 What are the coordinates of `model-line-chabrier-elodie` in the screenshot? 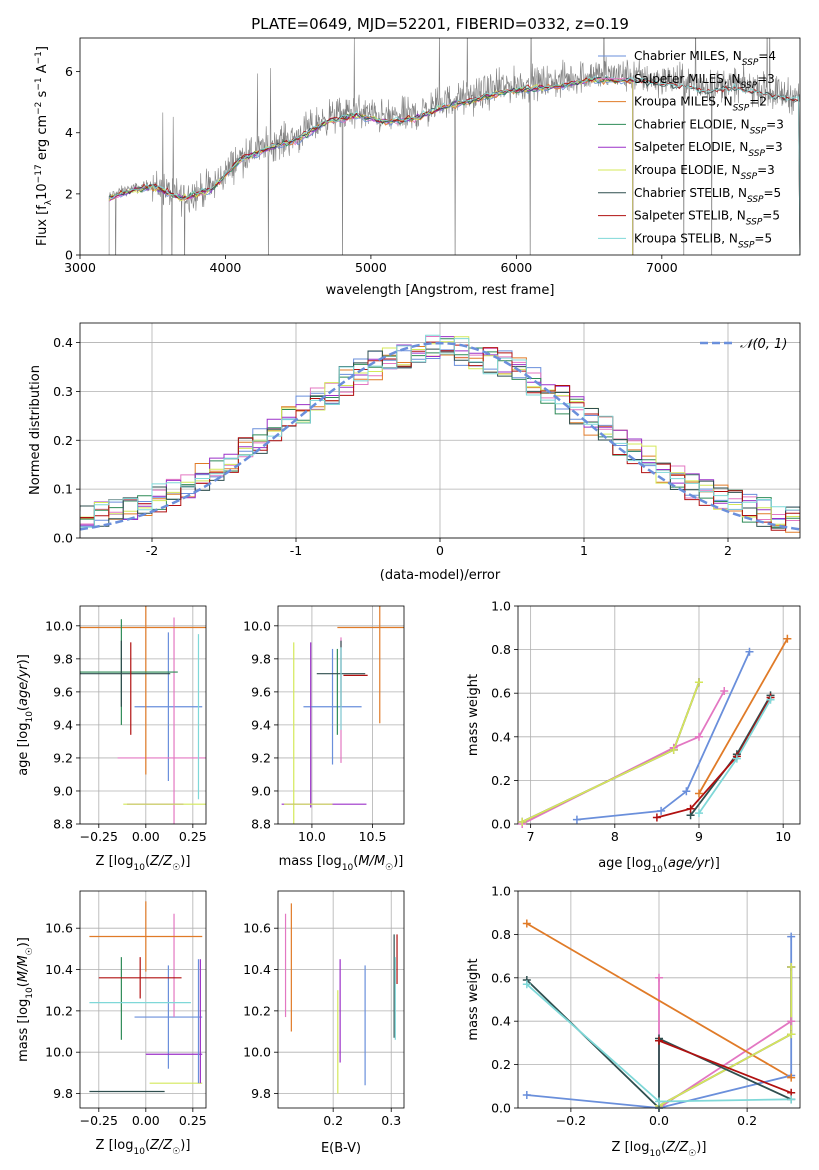 It's located at (371, 166).